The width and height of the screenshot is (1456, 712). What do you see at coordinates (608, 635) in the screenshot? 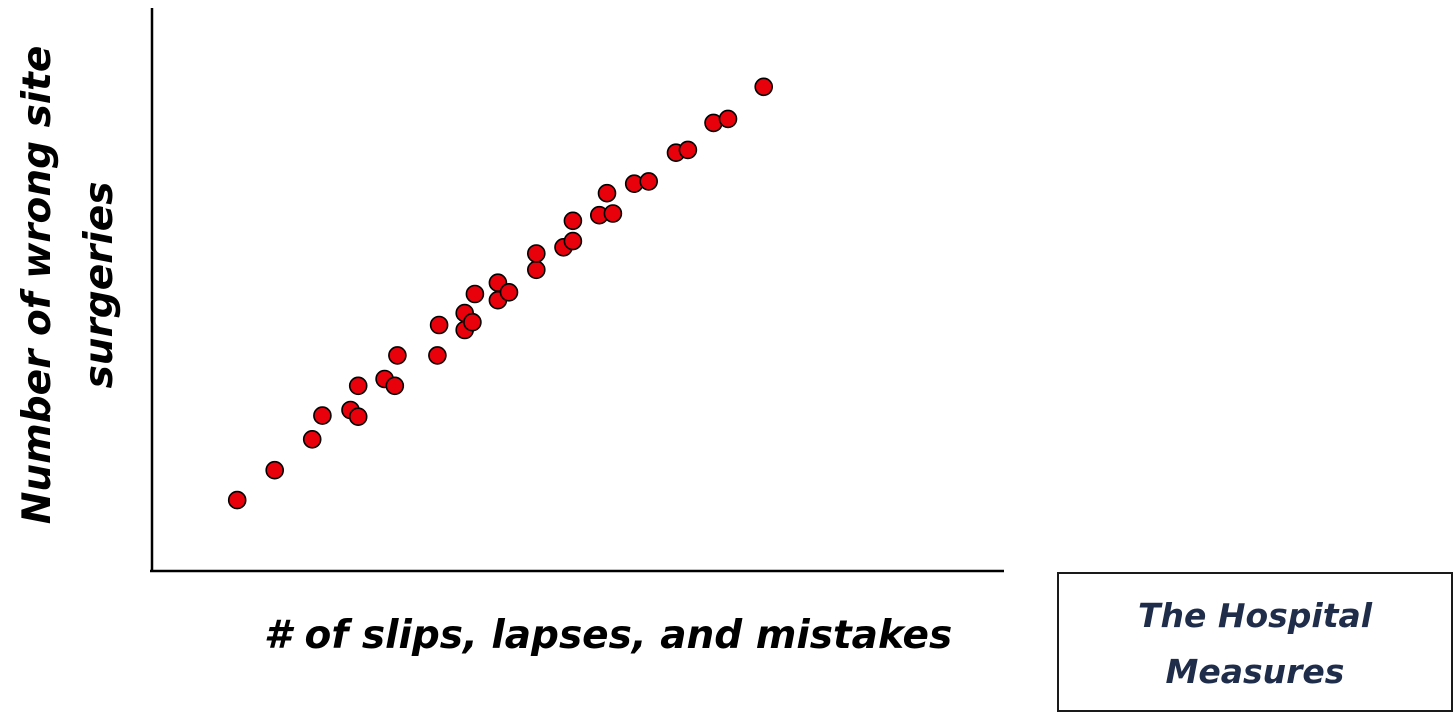
I see `x-axis-title: # of slips, lapses, and mistakes` at bounding box center [608, 635].